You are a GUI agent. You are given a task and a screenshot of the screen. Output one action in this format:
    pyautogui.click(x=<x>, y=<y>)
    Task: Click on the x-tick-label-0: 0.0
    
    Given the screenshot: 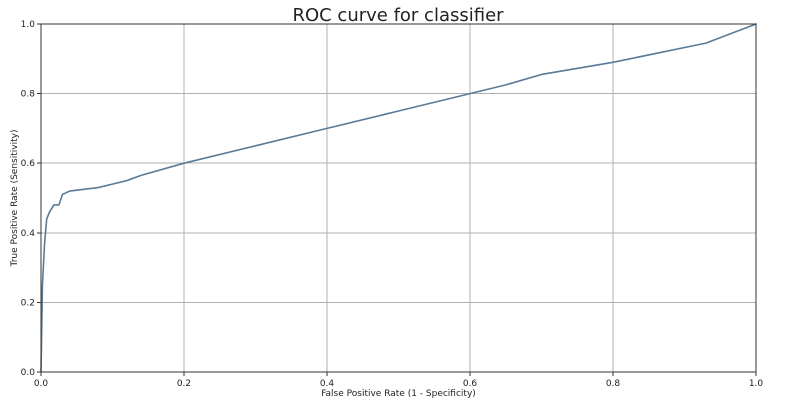 What is the action you would take?
    pyautogui.click(x=41, y=384)
    